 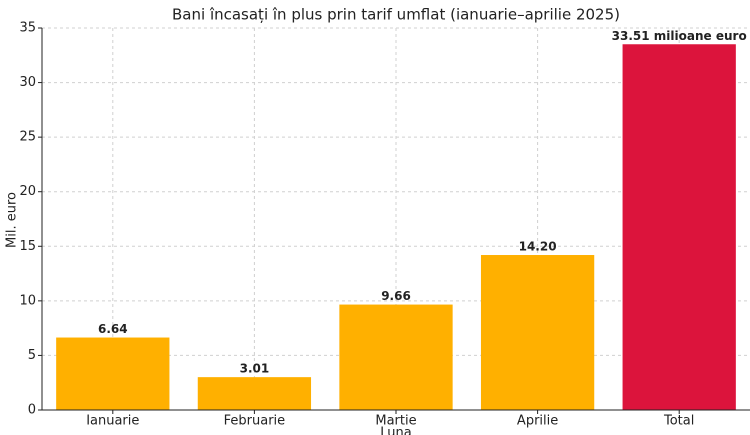 I want to click on data-label: 6.64, so click(x=113, y=329).